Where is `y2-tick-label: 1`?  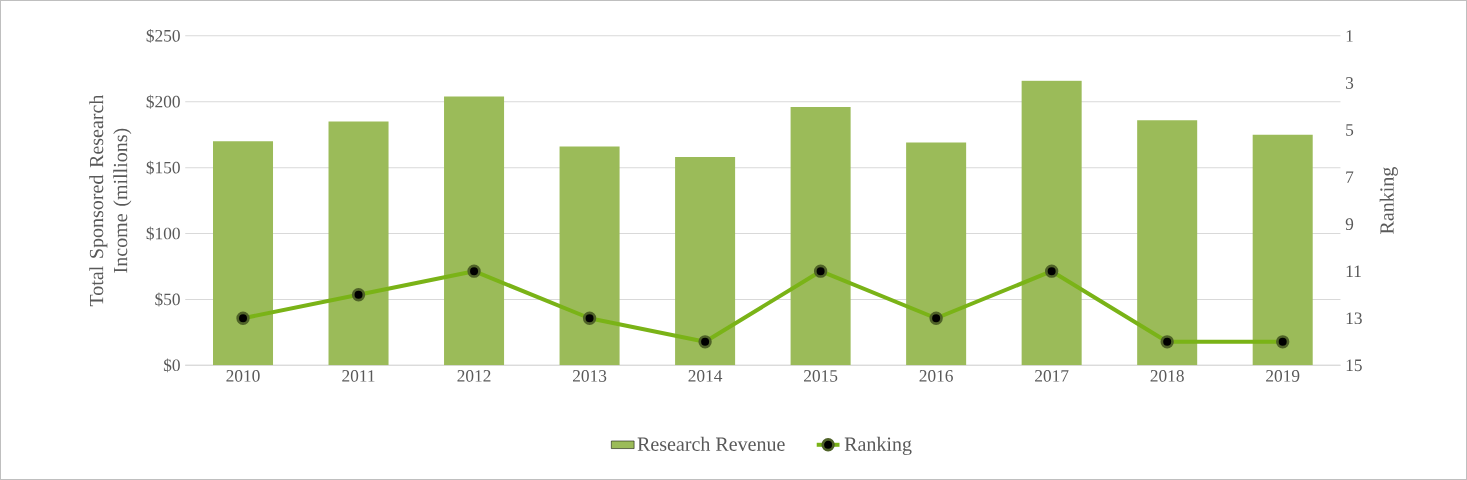
y2-tick-label: 1 is located at coordinates (1349, 36).